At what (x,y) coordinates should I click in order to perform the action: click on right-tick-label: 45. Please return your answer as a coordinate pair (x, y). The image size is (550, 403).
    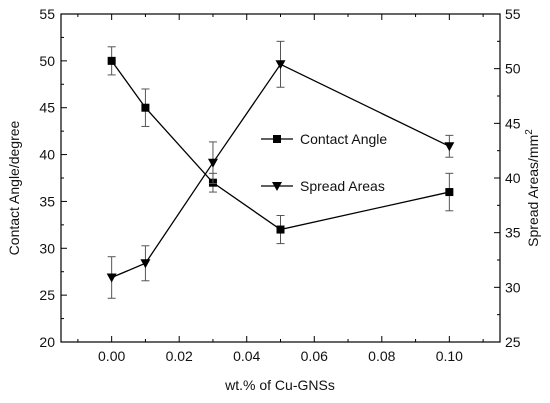
    Looking at the image, I should click on (513, 123).